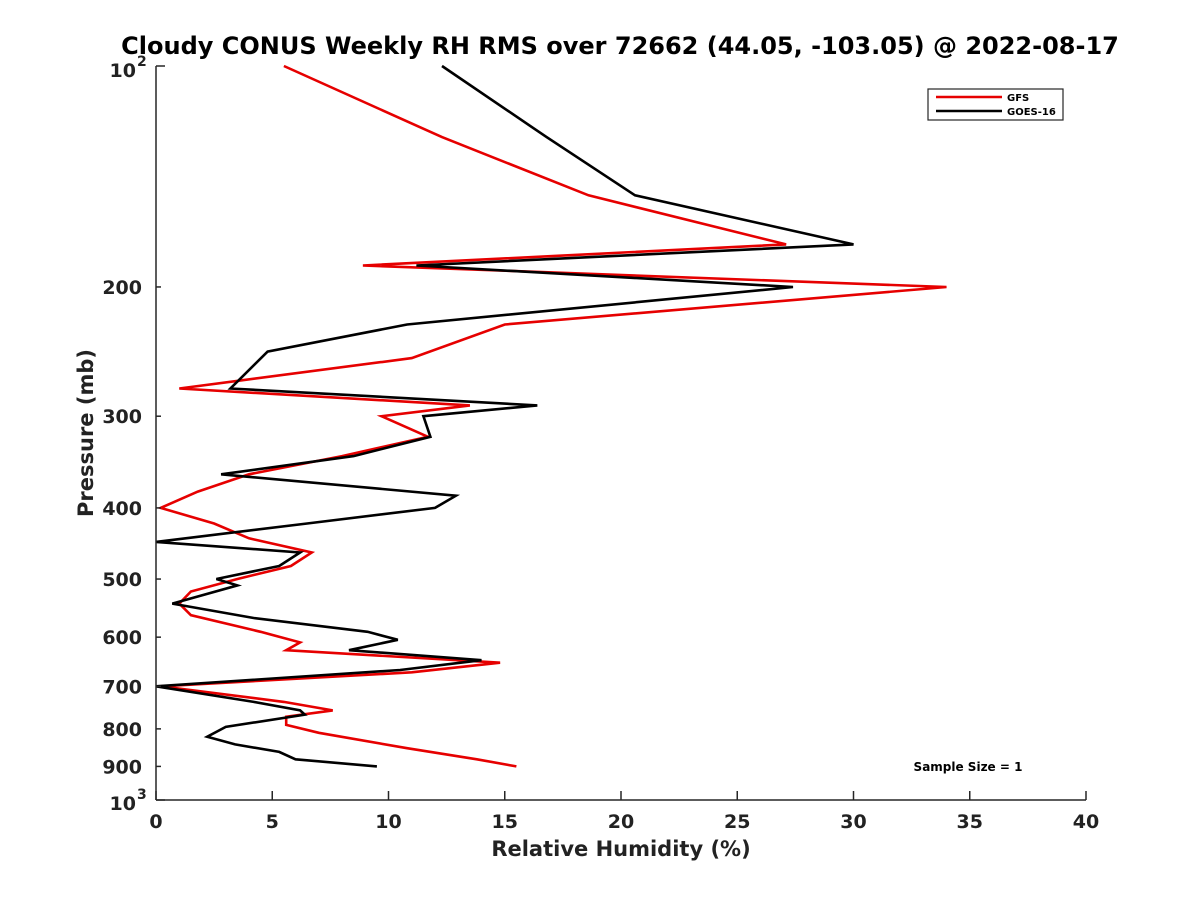 The height and width of the screenshot is (900, 1200). What do you see at coordinates (142, 62) in the screenshot?
I see `y-tick-top-exp: 2` at bounding box center [142, 62].